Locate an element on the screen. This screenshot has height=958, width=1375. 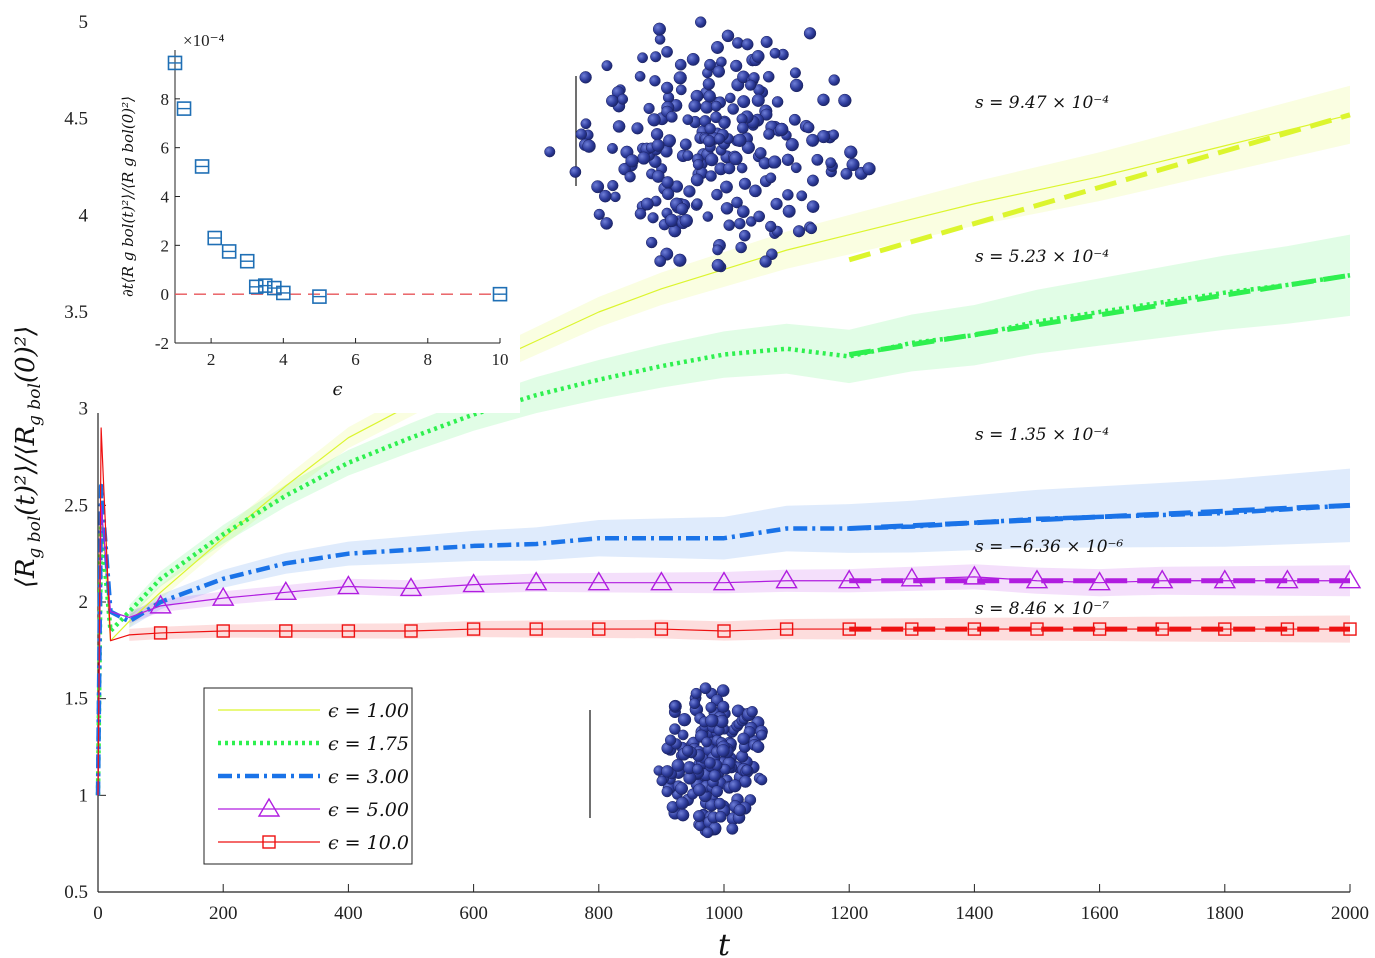
y-axis-title-part: (0)²⟩ is located at coordinates (26, 354).